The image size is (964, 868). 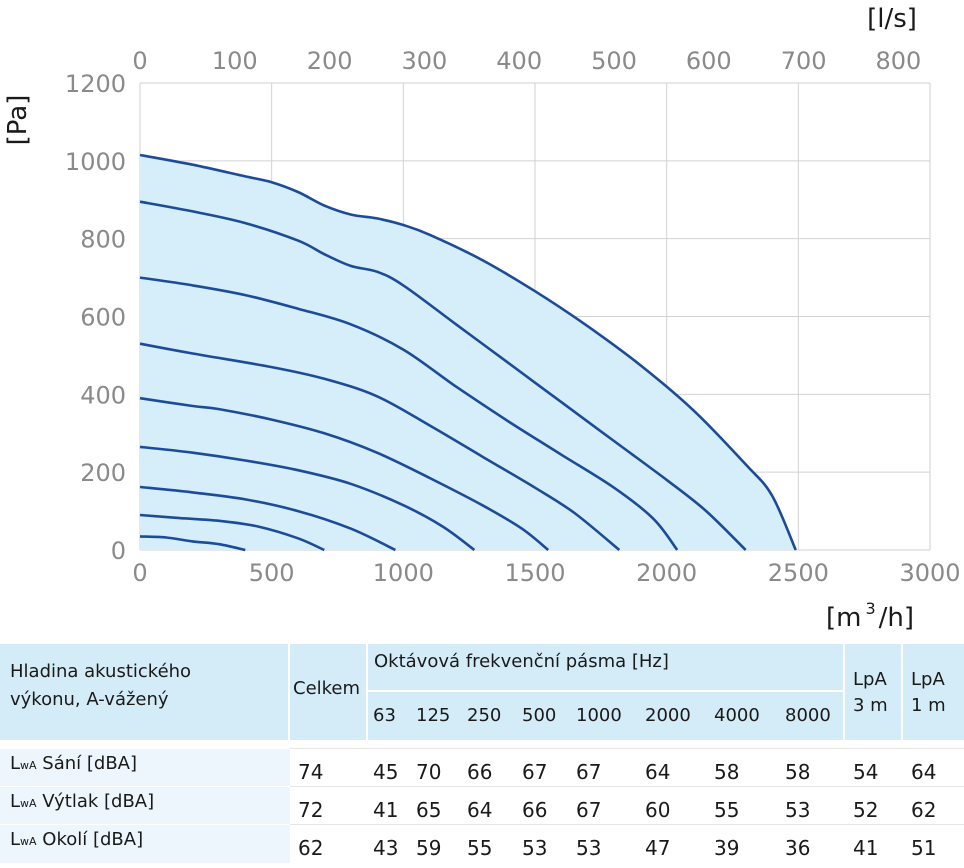 I want to click on lpa1-header-line1: LpA, so click(x=928, y=679).